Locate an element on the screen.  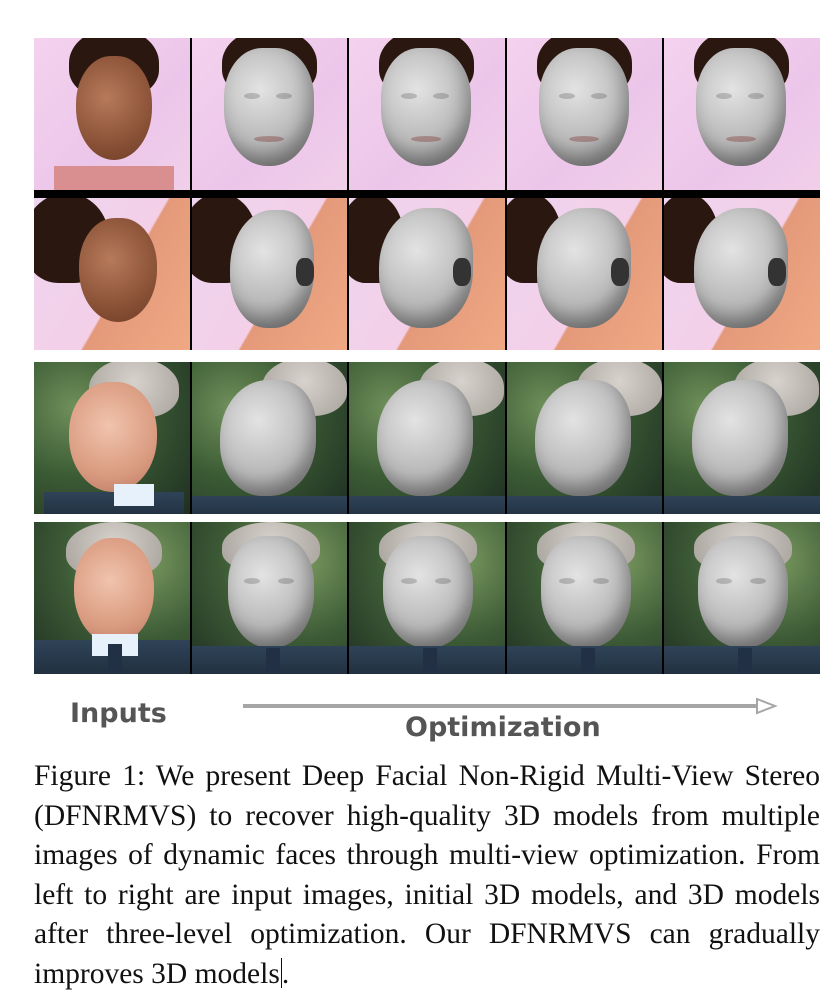
mesh-initial-man-front is located at coordinates (269, 598).